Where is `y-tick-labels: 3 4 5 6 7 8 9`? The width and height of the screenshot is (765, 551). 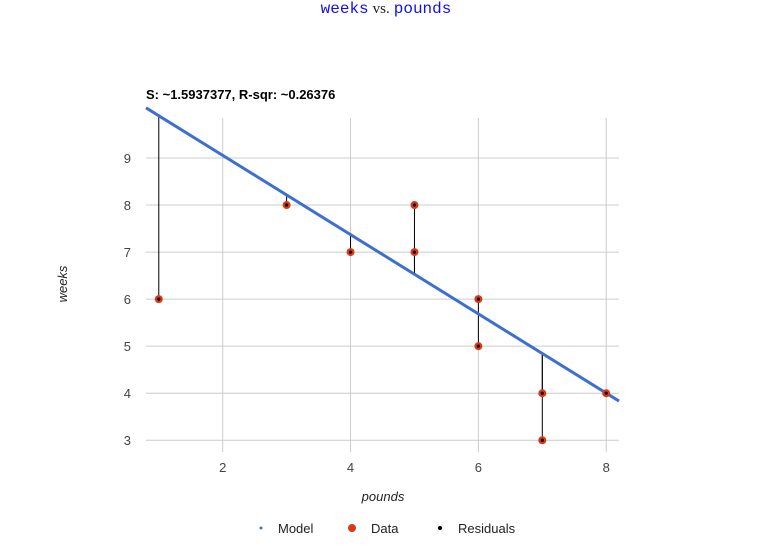 y-tick-labels: 3 4 5 6 7 8 9 is located at coordinates (127, 299).